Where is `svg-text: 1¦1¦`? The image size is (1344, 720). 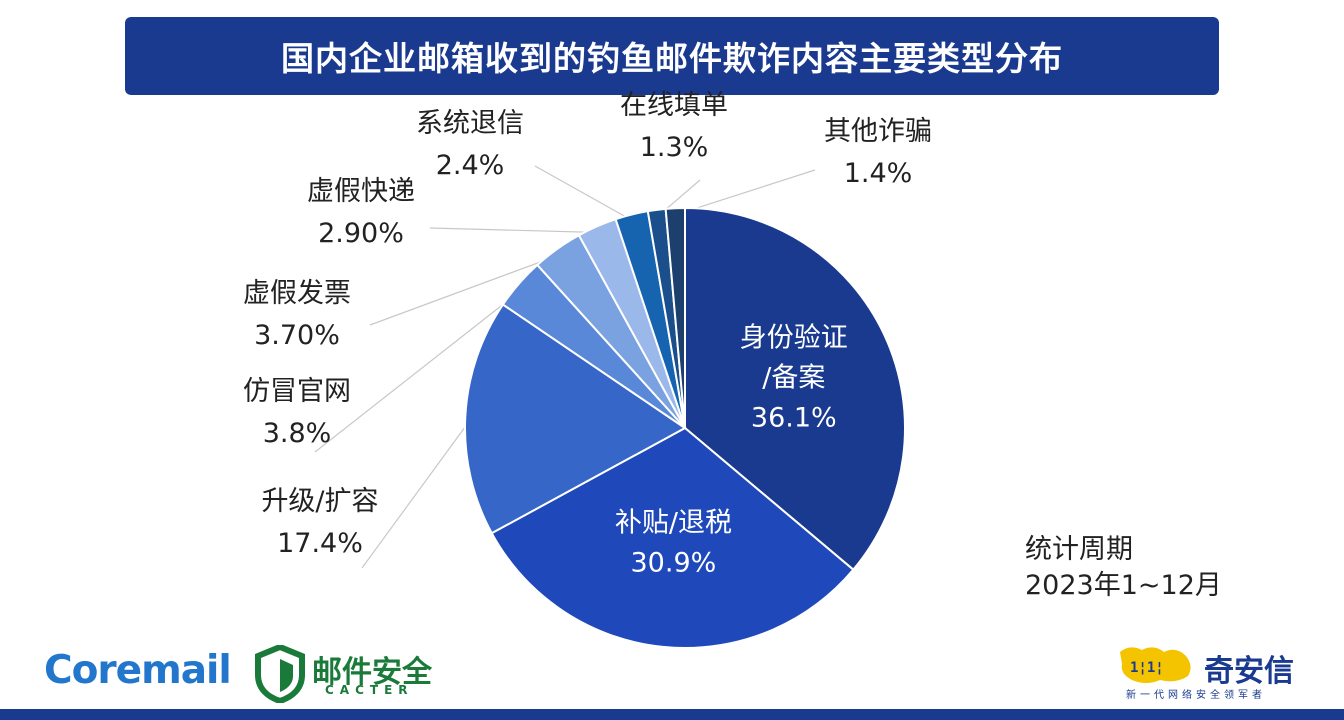
svg-text: 1¦1¦ is located at coordinates (1147, 668).